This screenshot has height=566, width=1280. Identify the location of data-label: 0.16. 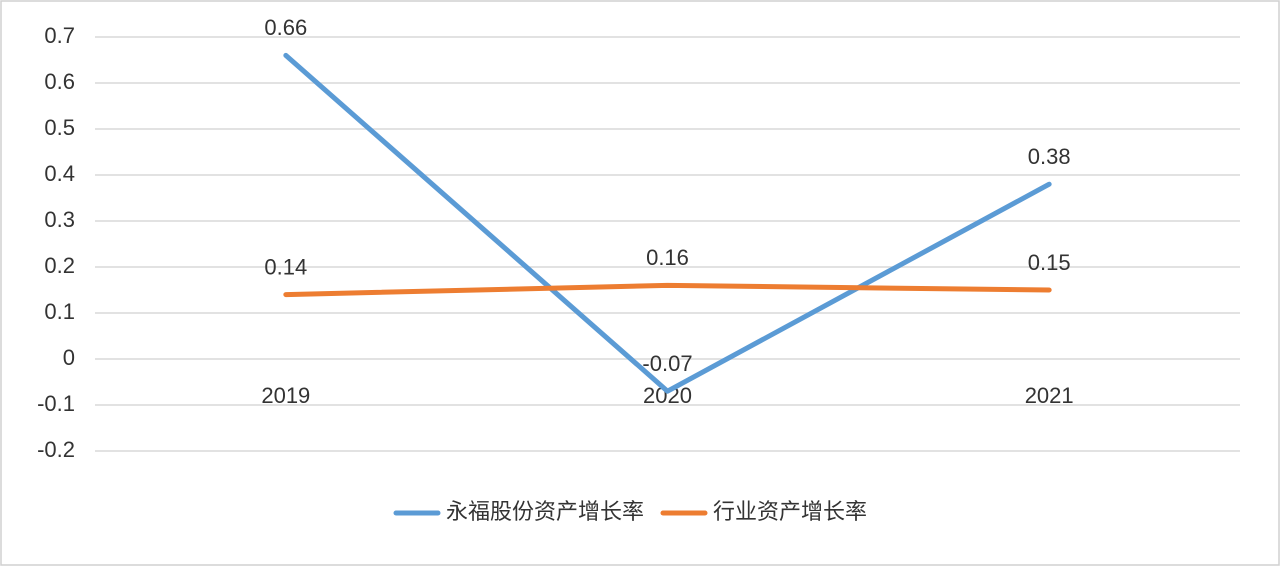
(667, 257).